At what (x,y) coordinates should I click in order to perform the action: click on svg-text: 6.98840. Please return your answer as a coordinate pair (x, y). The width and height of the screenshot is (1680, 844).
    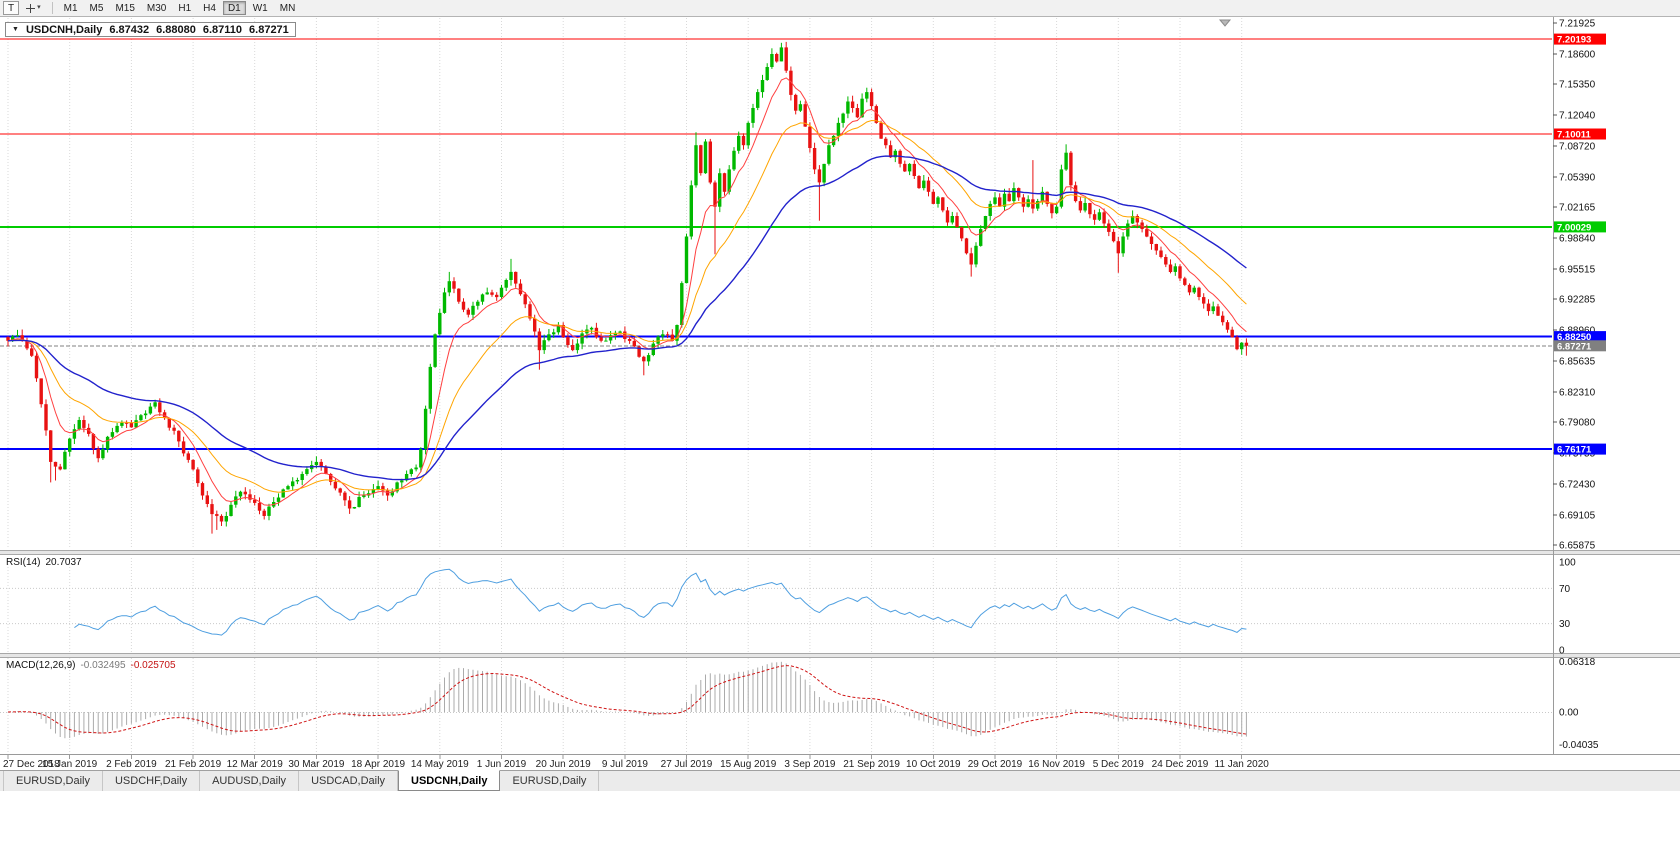
    Looking at the image, I should click on (1577, 239).